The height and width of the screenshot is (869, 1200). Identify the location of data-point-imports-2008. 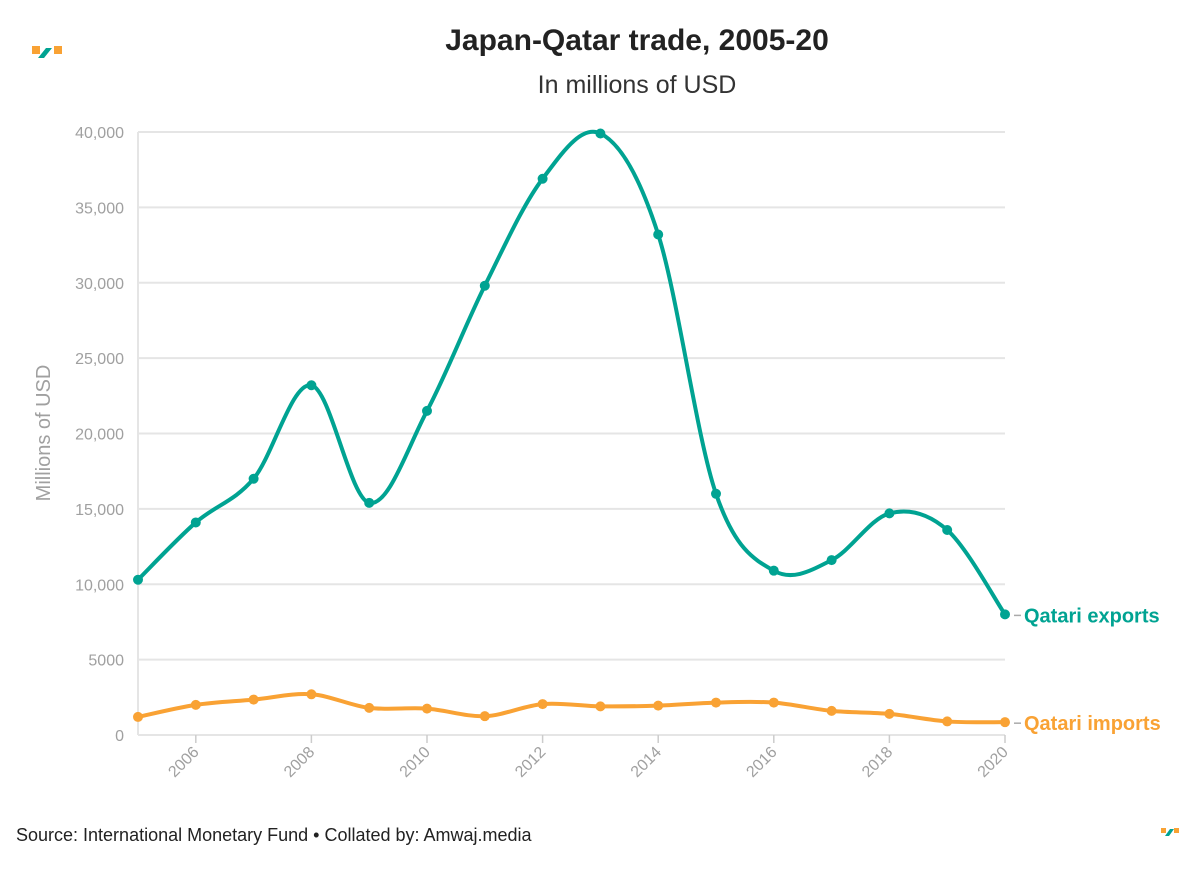
(311, 694).